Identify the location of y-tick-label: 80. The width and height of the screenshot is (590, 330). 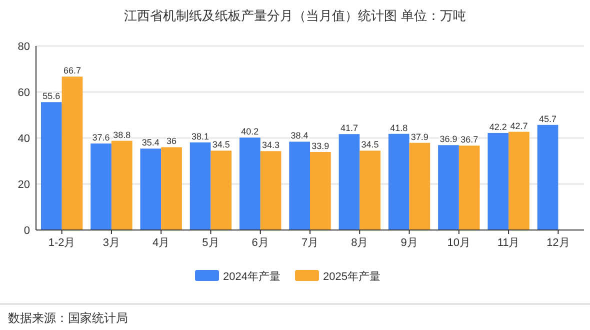
(24, 47).